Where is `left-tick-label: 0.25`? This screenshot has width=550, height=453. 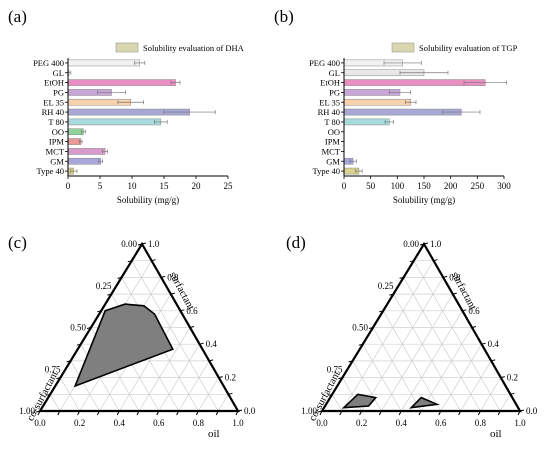
left-tick-label: 0.25 is located at coordinates (386, 286).